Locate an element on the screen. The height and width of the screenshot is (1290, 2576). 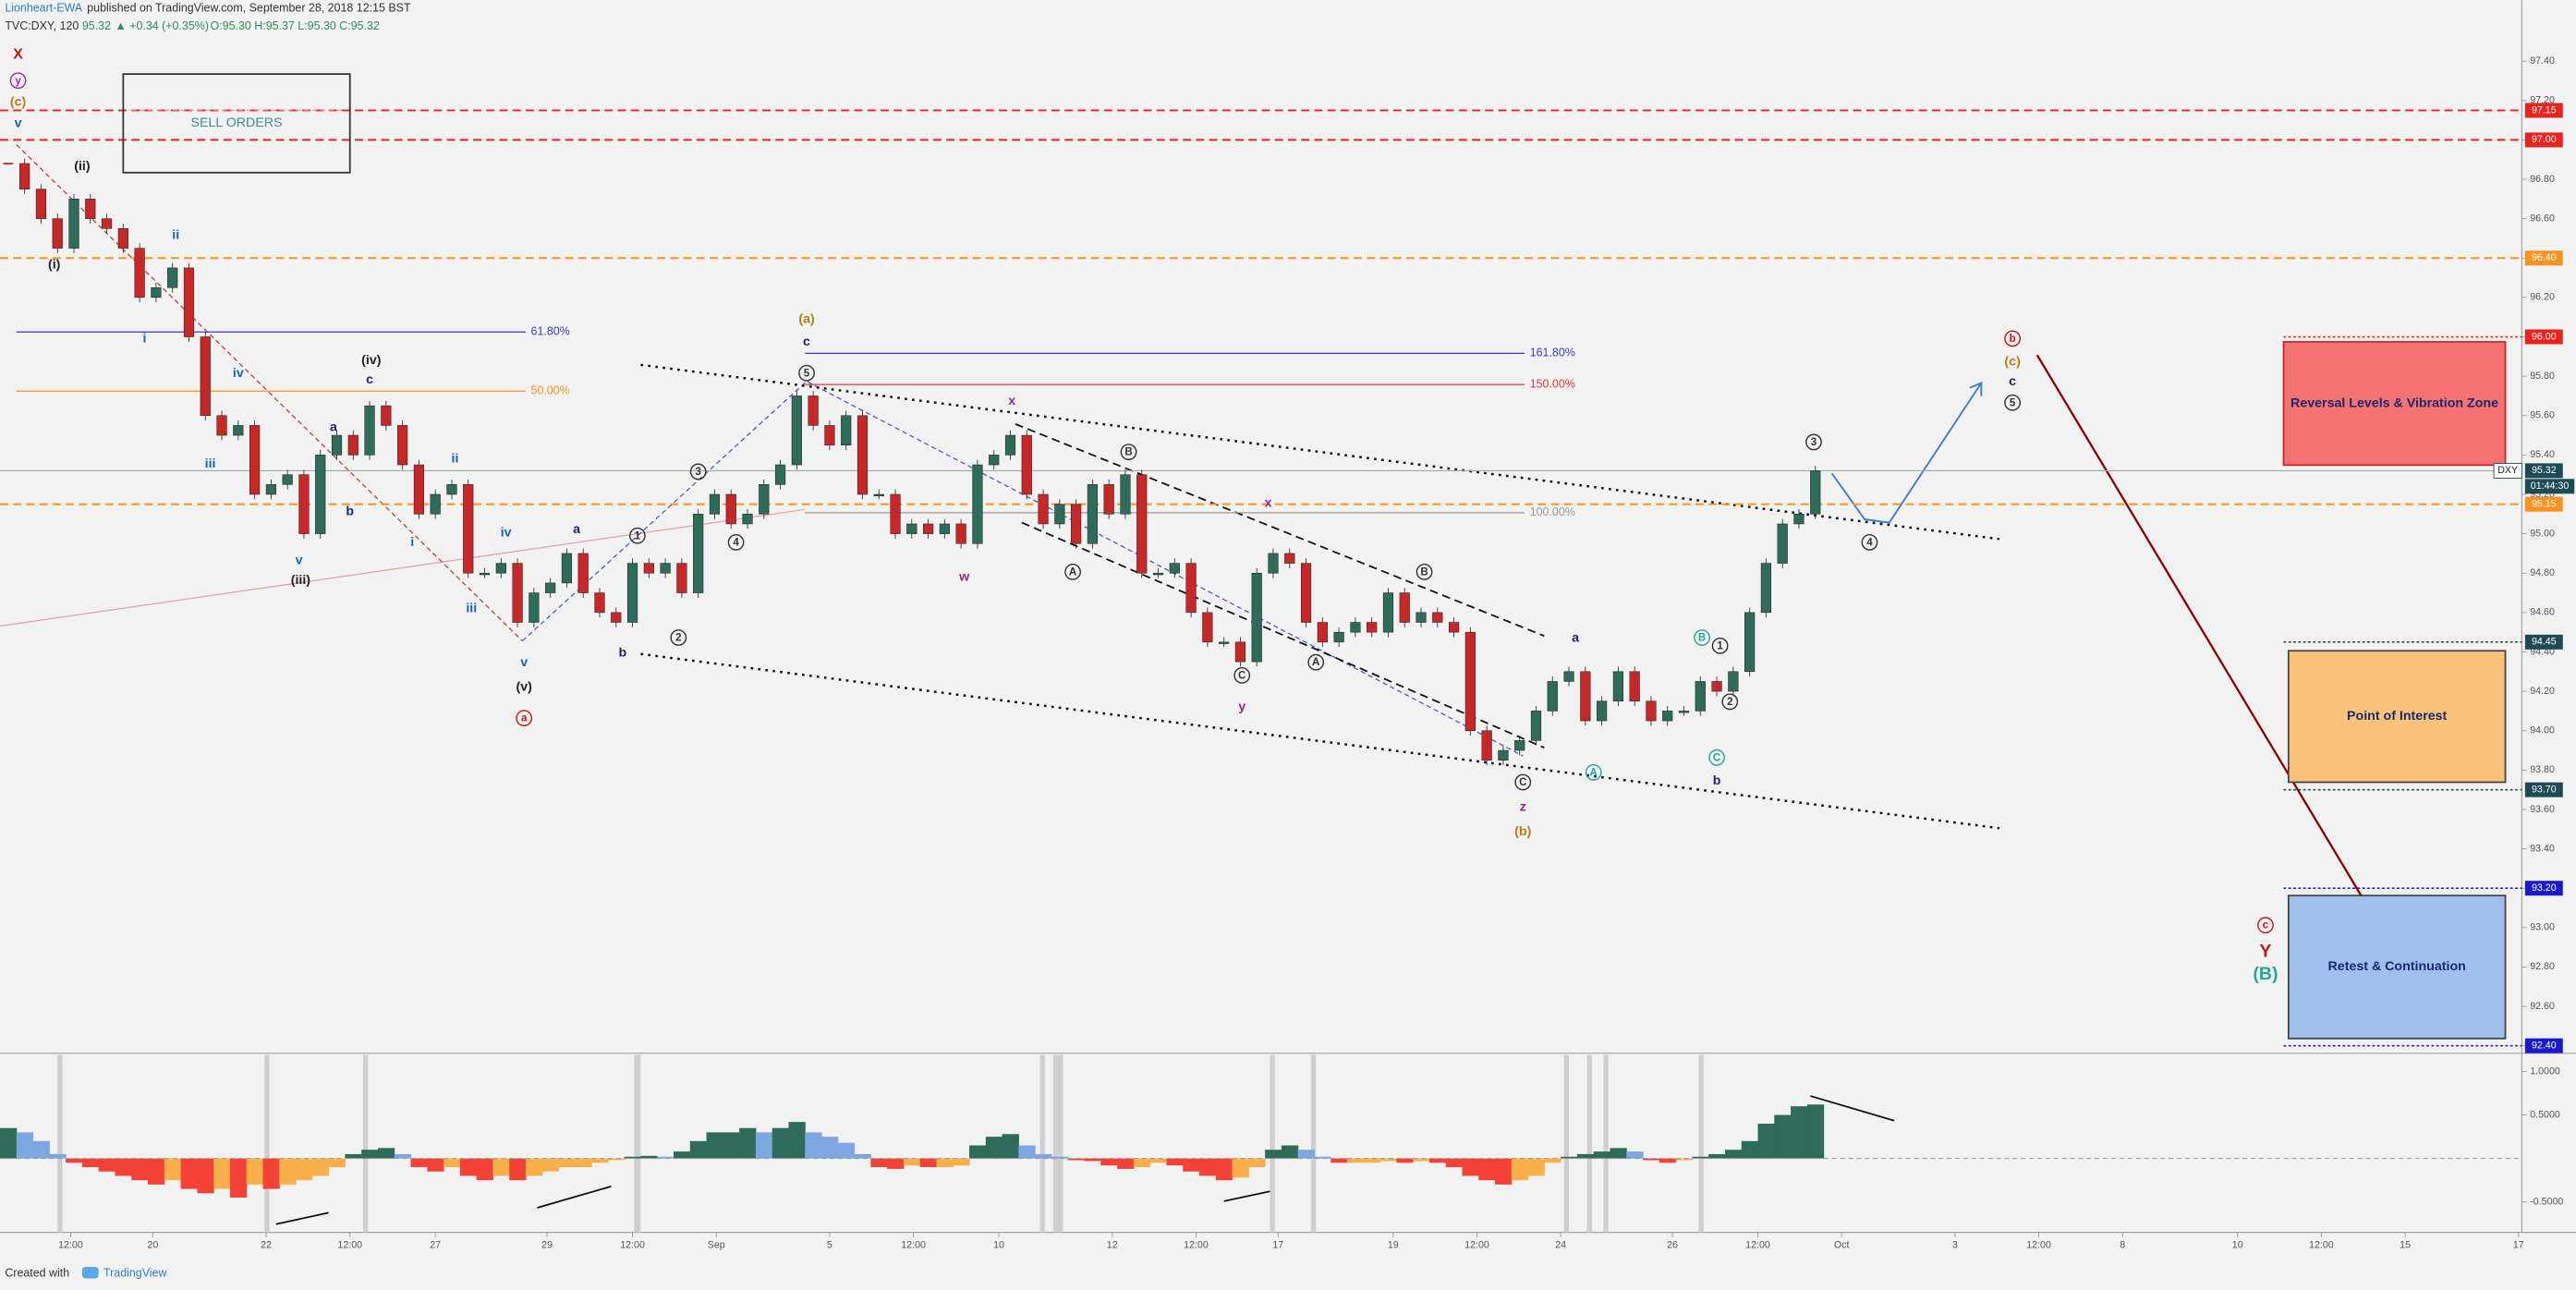
y-tick-label: 97.40 is located at coordinates (2542, 61).